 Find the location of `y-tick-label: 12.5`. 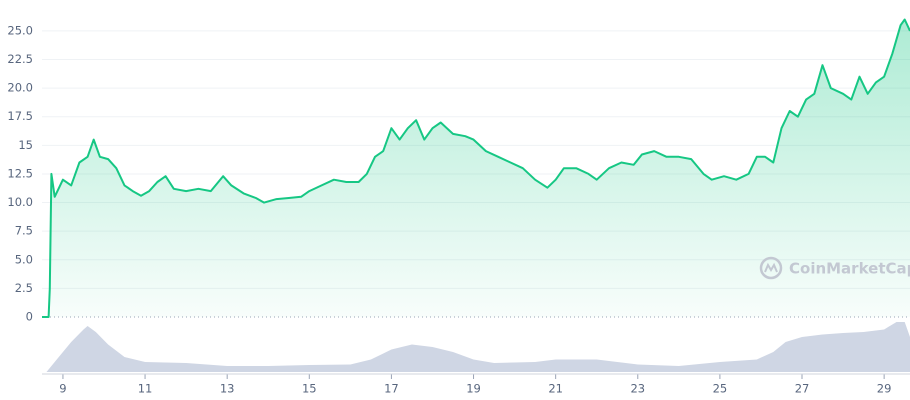

y-tick-label: 12.5 is located at coordinates (20, 173).